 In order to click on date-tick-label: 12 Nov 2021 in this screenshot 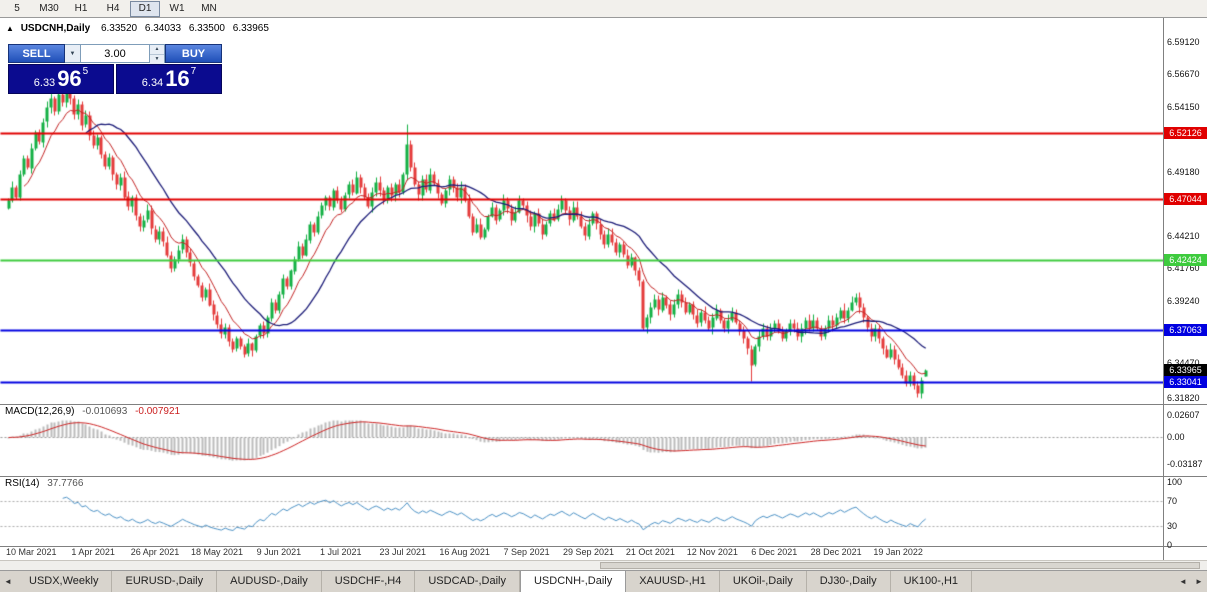, I will do `click(712, 552)`.